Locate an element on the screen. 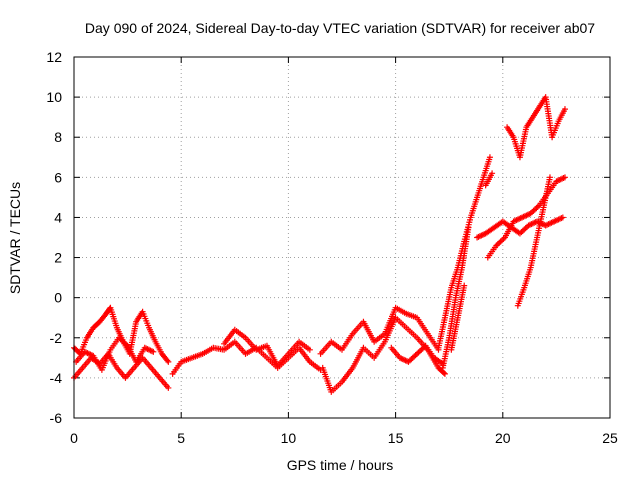  x-tick-label: 0 is located at coordinates (74, 438).